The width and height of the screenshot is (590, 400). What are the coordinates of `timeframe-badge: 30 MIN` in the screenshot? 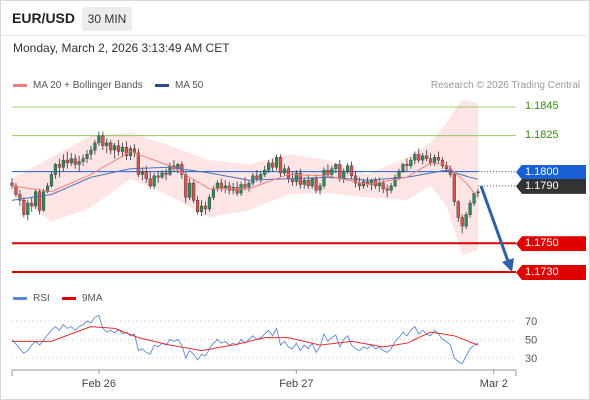 It's located at (107, 19).